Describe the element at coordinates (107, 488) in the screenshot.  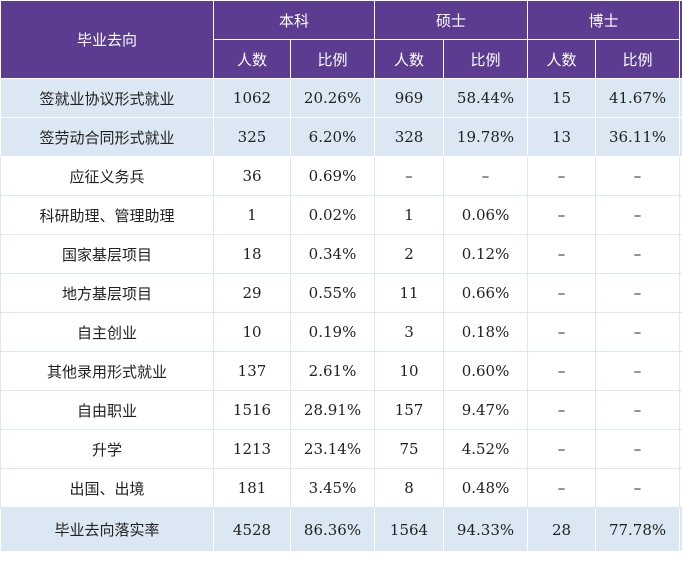
I see `row-label: 出国、出境` at that location.